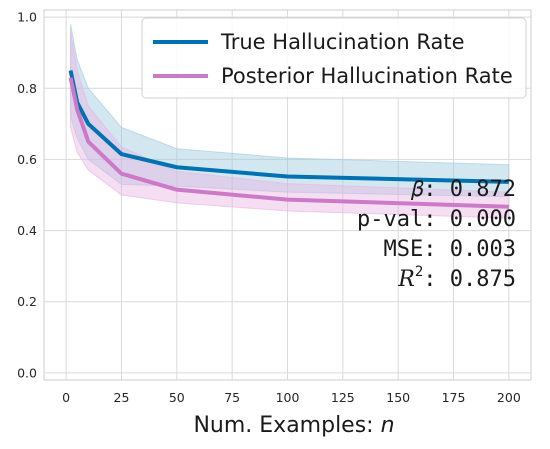  I want to click on x-axis-title: Num. Examples: n, so click(293, 425).